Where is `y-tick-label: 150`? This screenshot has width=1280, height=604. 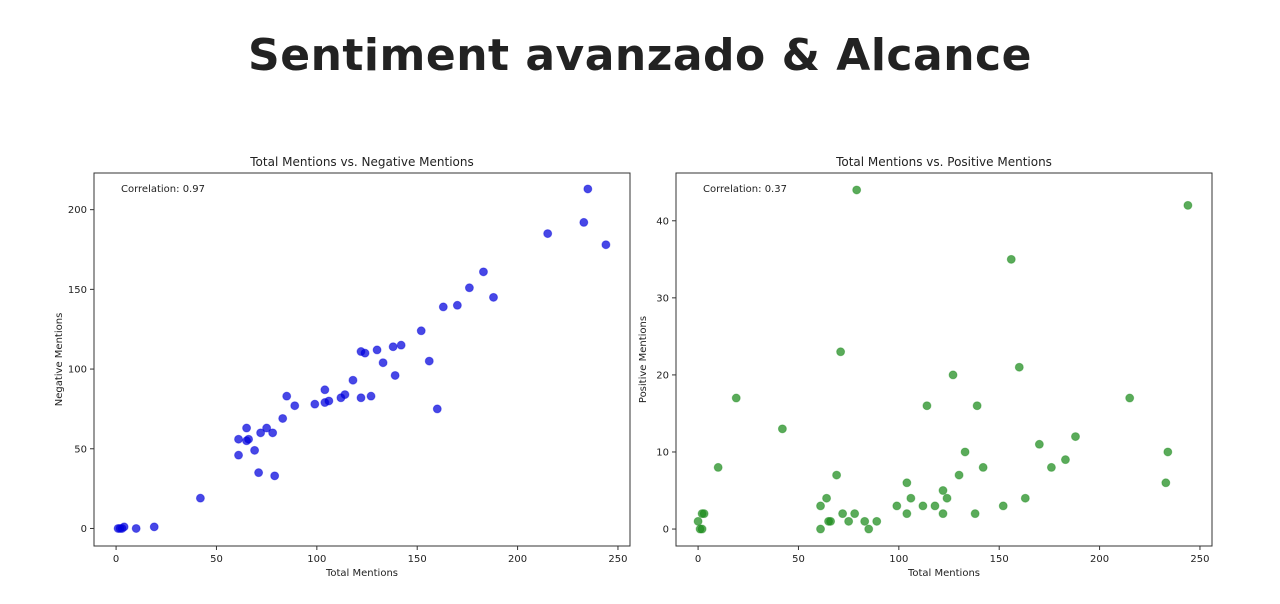
y-tick-label: 150 is located at coordinates (77, 290).